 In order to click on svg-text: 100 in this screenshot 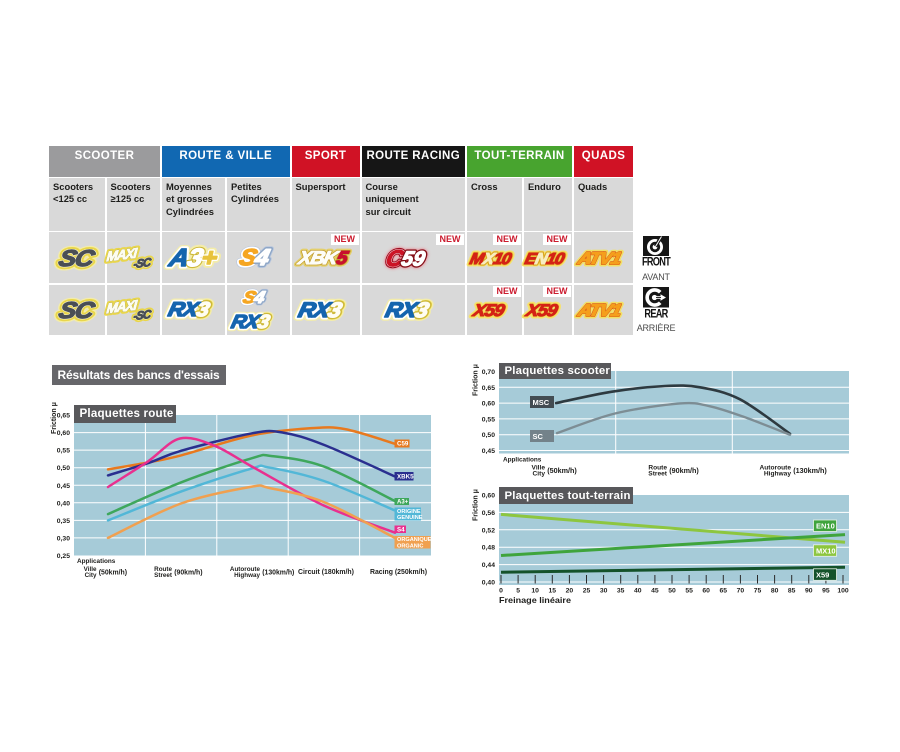, I will do `click(843, 591)`.